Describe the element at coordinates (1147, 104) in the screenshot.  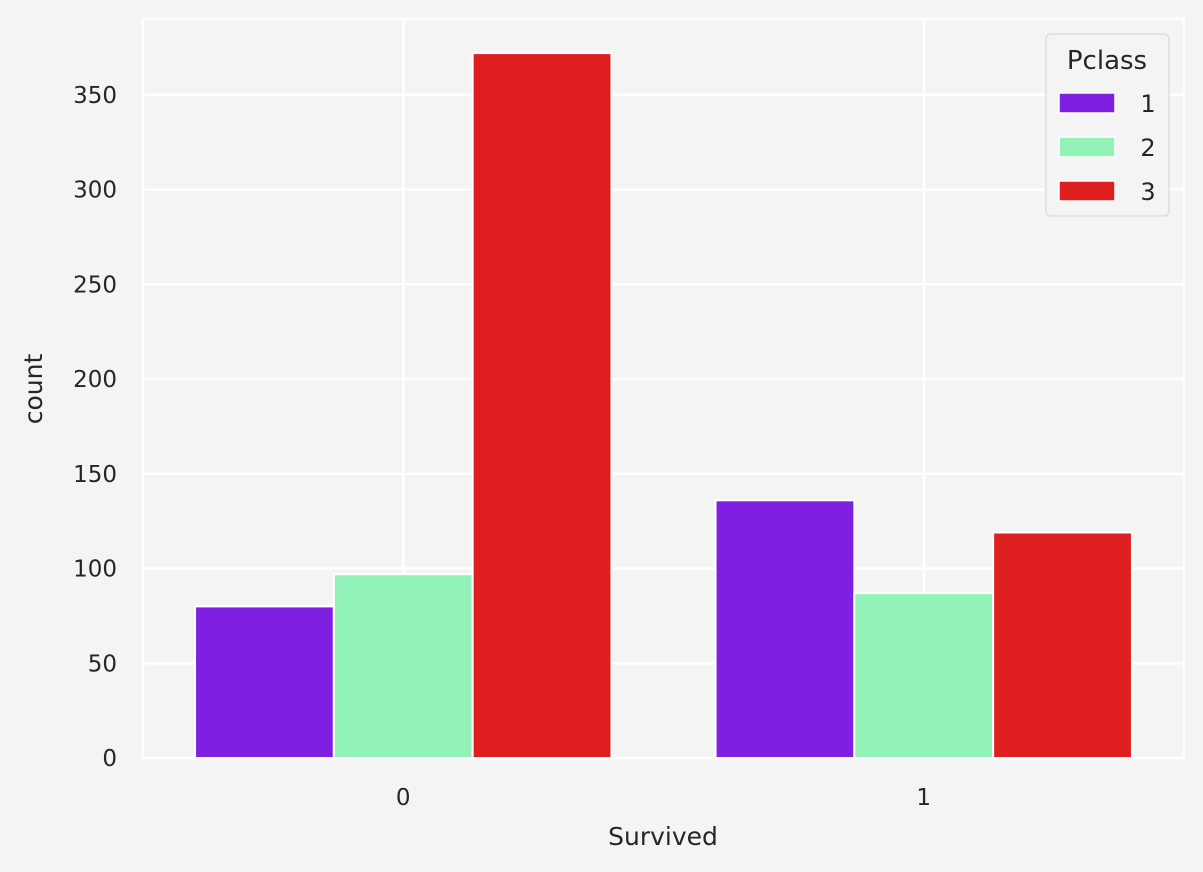
I see `legend-label-1: 1` at that location.